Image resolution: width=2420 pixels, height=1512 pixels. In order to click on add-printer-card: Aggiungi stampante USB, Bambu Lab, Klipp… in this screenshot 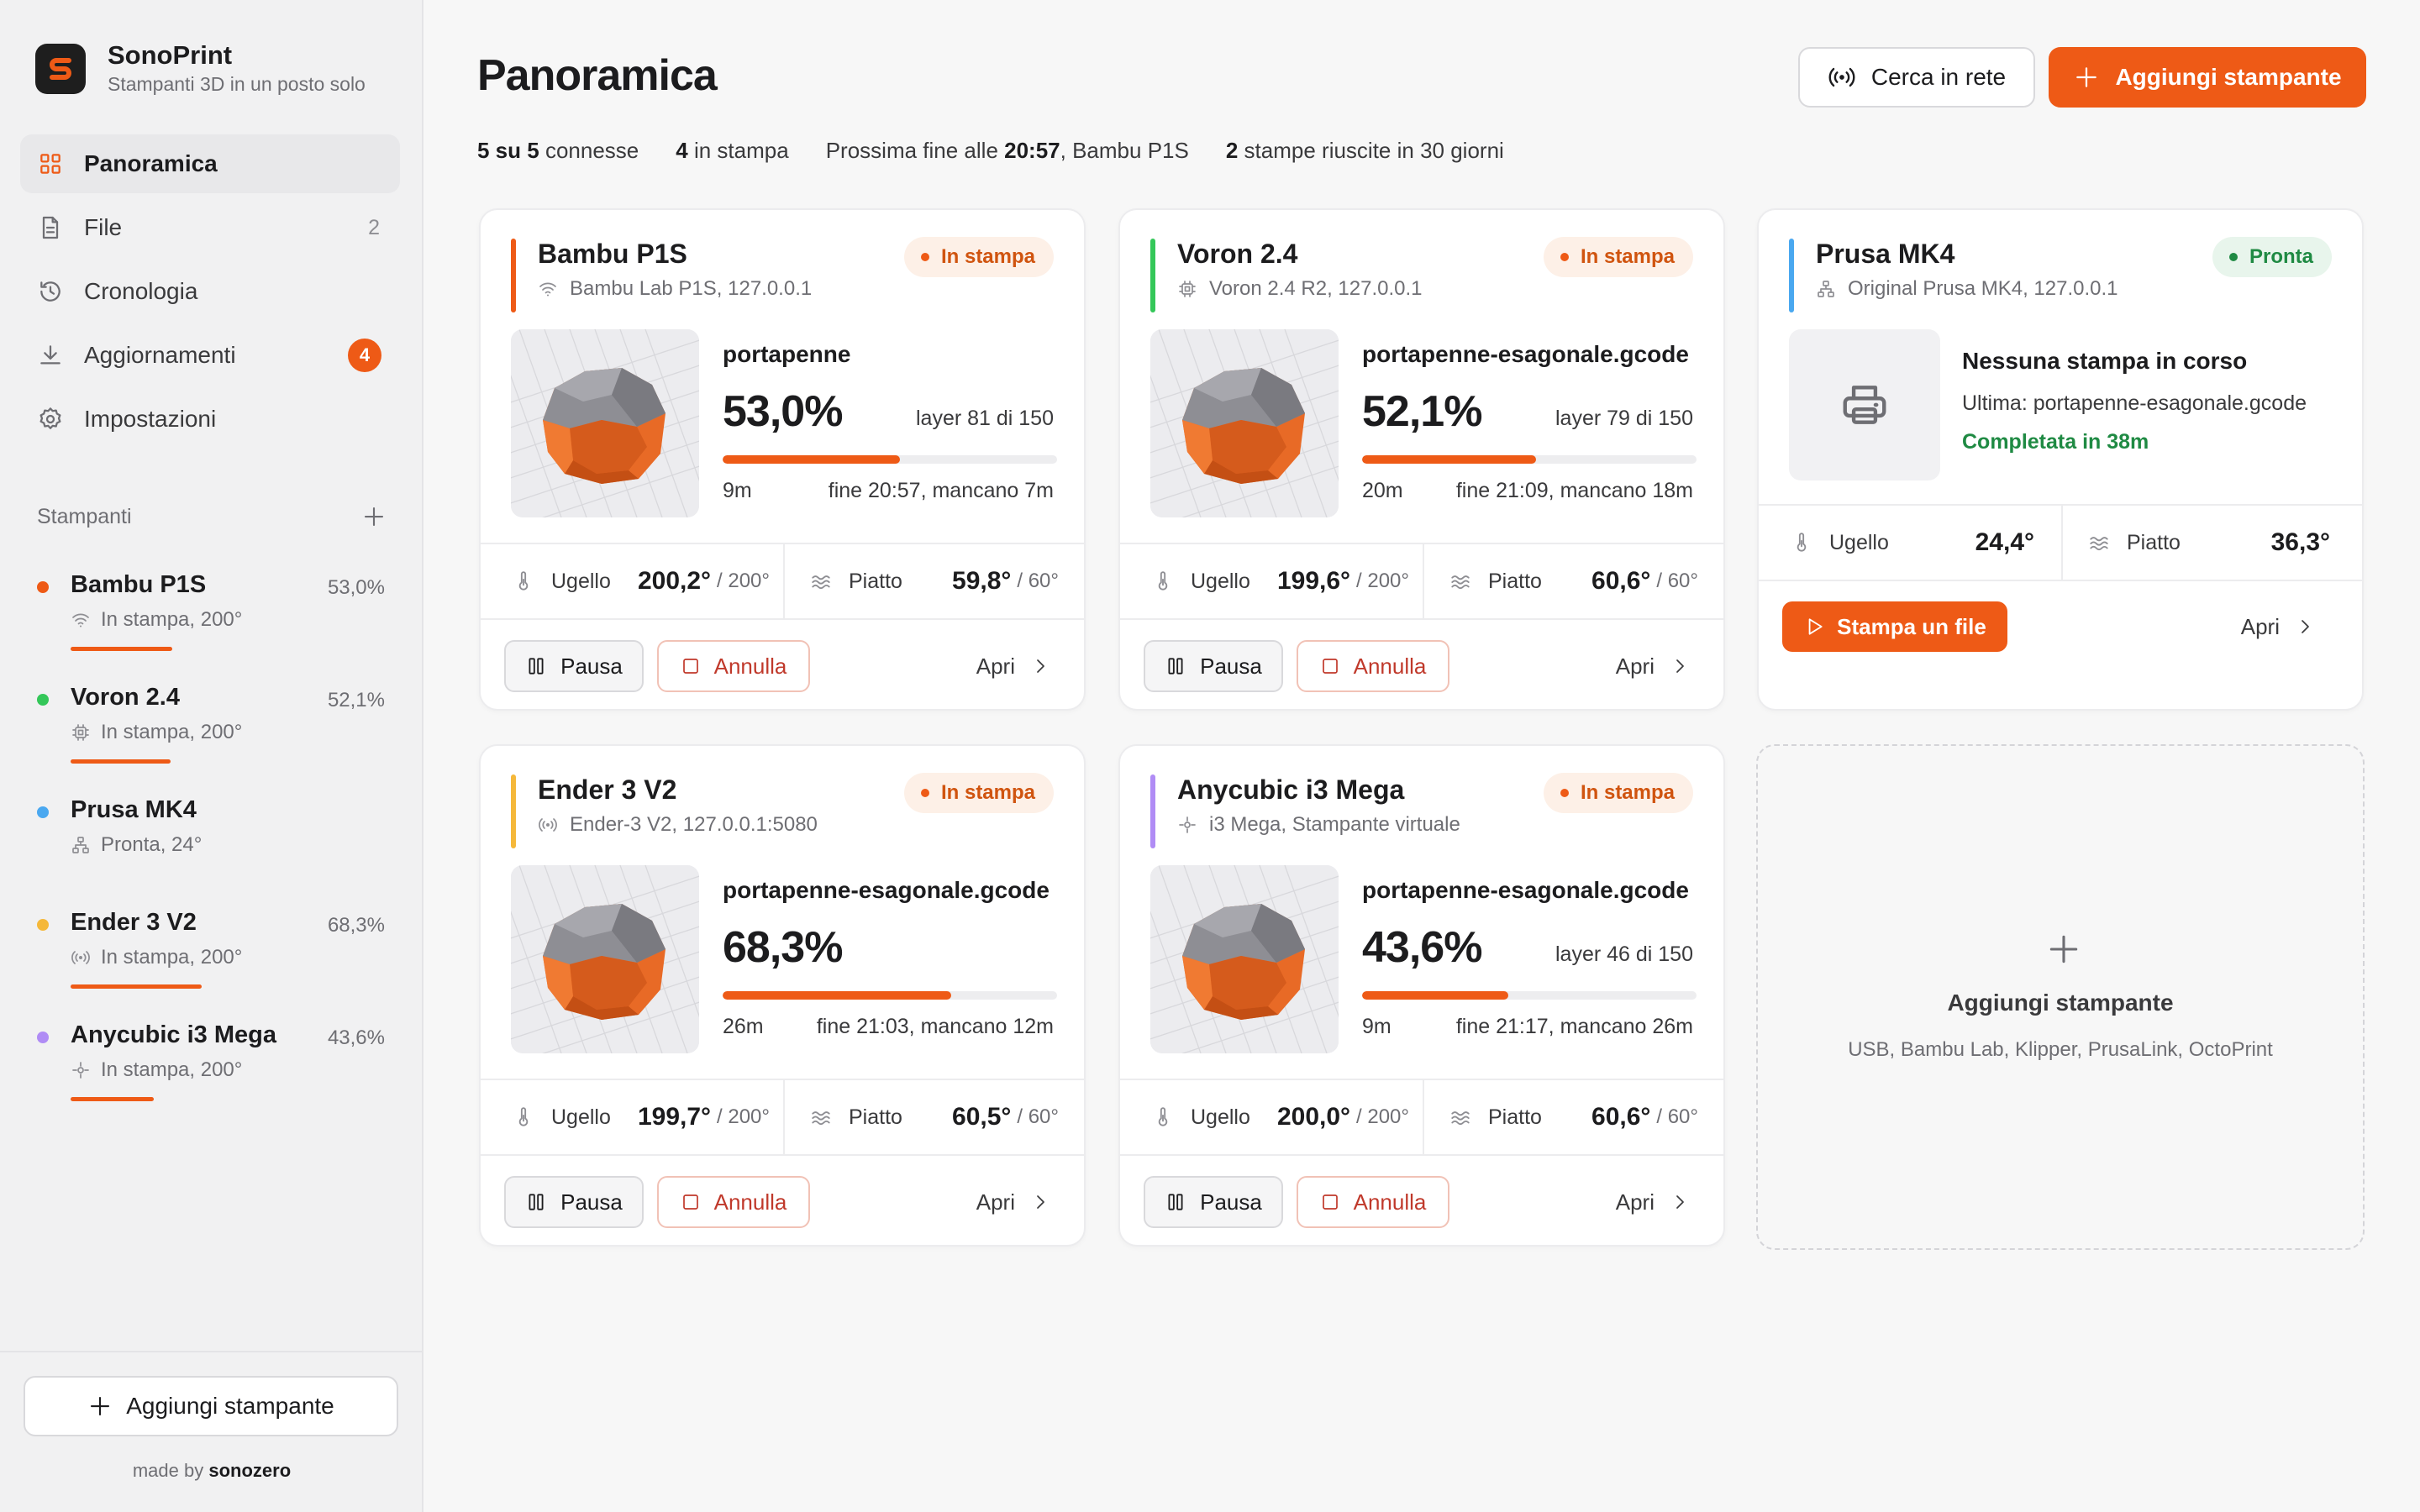, I will do `click(2060, 997)`.